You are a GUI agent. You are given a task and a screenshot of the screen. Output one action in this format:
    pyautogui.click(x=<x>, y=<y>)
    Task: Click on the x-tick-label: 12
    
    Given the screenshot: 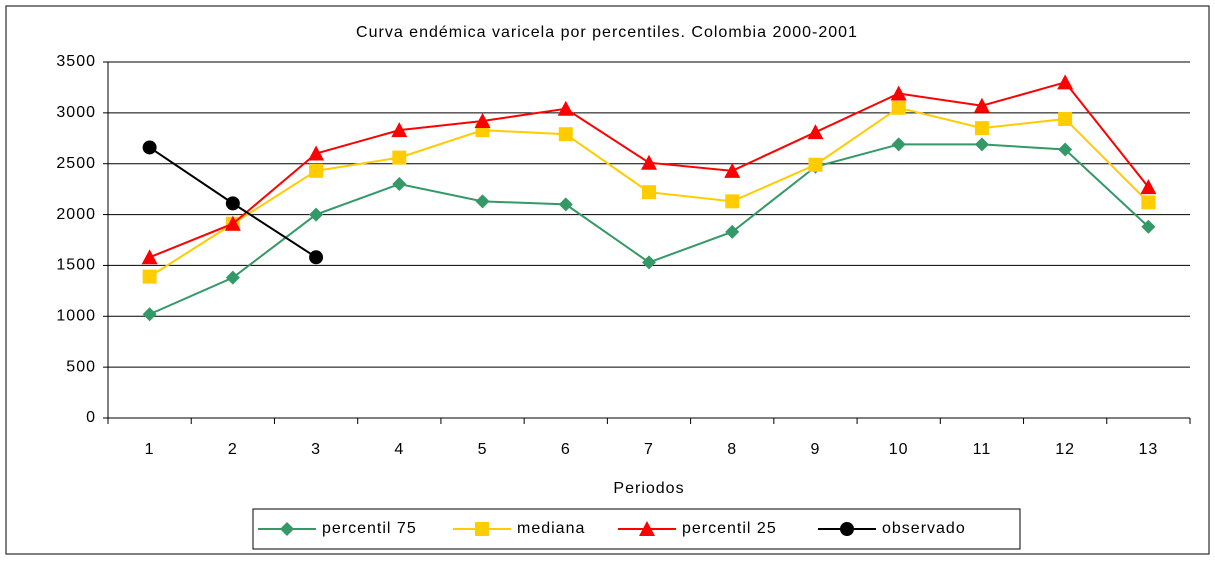 What is the action you would take?
    pyautogui.click(x=1065, y=449)
    